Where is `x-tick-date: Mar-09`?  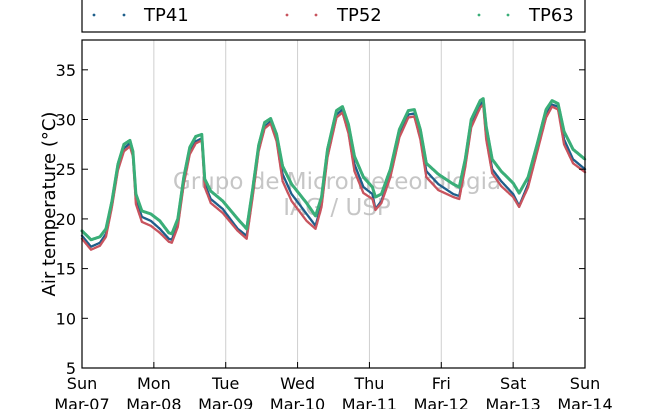
x-tick-date: Mar-09 is located at coordinates (225, 402).